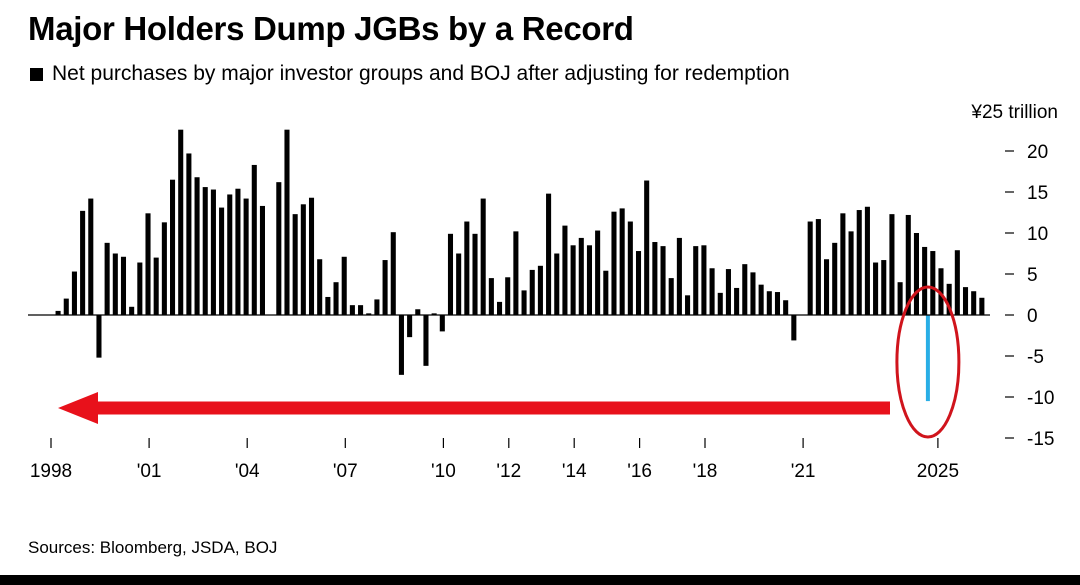 This screenshot has height=585, width=1080. What do you see at coordinates (1037, 152) in the screenshot?
I see `y-tick-label: 20` at bounding box center [1037, 152].